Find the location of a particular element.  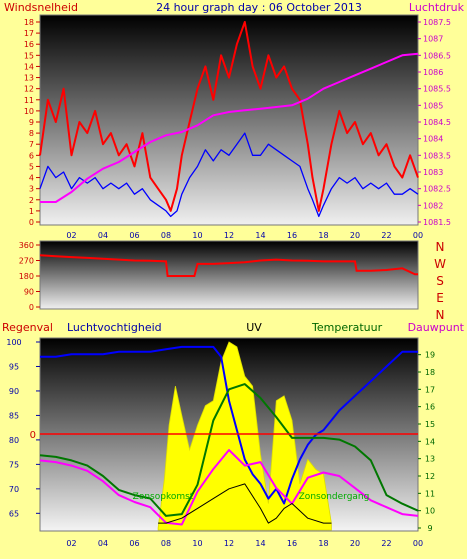

wind-tick-label: 10 is located at coordinates (29, 111).